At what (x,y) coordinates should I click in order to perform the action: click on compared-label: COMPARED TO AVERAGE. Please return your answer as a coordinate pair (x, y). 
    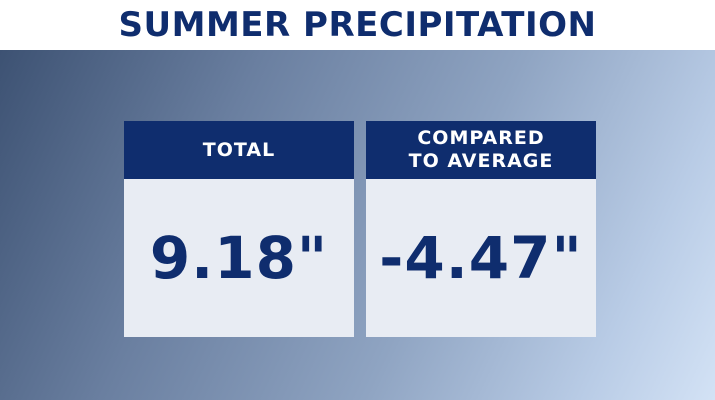
    Looking at the image, I should click on (481, 149).